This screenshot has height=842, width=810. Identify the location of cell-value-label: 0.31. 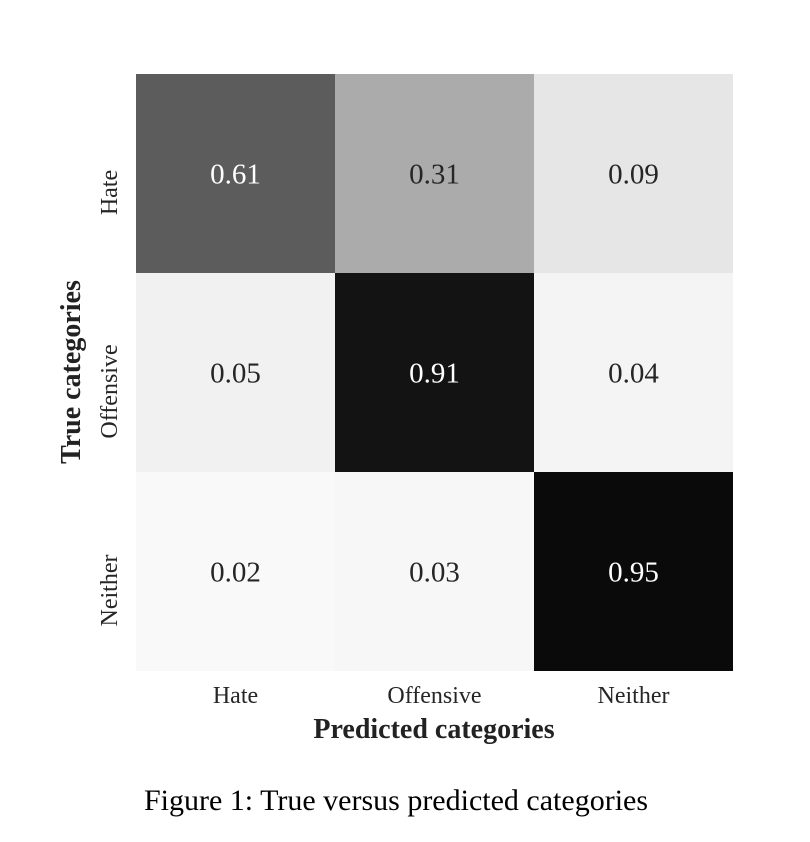
(434, 175).